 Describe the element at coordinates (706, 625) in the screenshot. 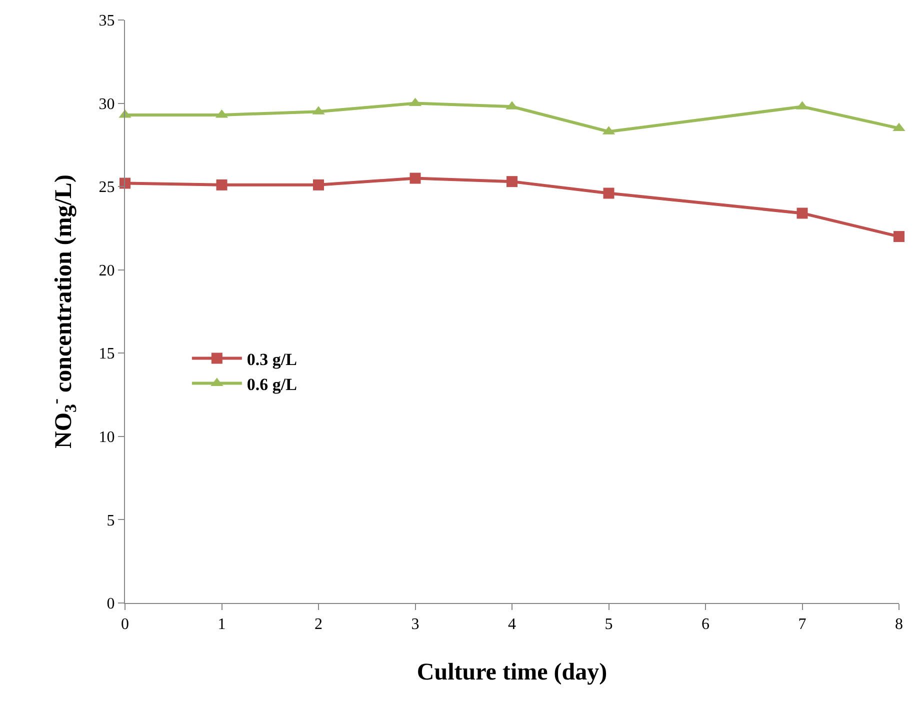

I see `x-tick-label: 6` at that location.